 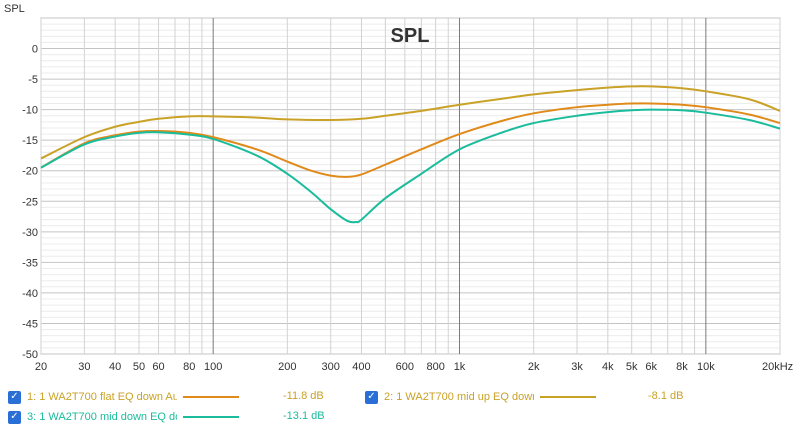 I want to click on y-tick-label: -50, so click(x=30, y=355).